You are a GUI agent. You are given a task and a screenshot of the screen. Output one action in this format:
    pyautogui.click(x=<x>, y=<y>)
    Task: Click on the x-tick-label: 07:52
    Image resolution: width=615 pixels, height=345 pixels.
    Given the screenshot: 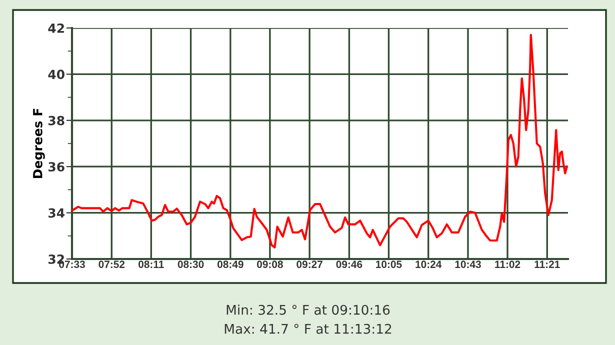 What is the action you would take?
    pyautogui.click(x=111, y=264)
    